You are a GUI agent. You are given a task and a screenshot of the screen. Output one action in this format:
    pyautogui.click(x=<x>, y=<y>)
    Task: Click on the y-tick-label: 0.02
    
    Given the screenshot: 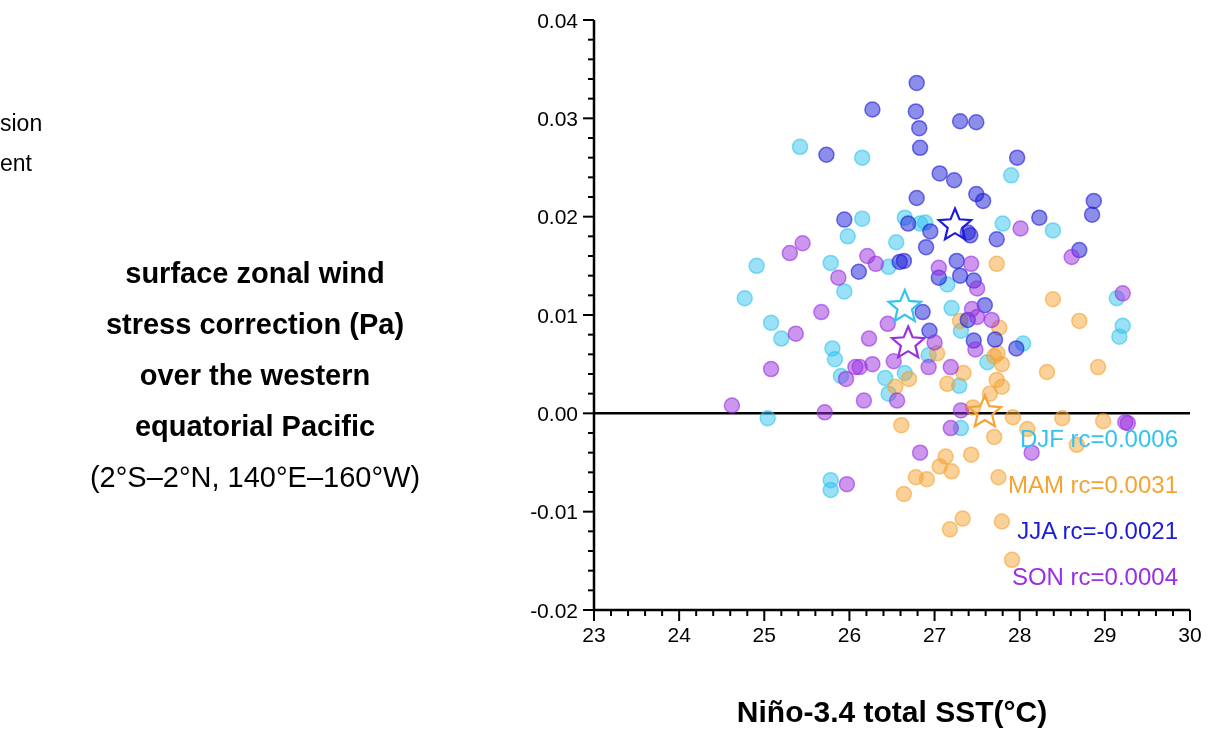 What is the action you would take?
    pyautogui.click(x=557, y=217)
    